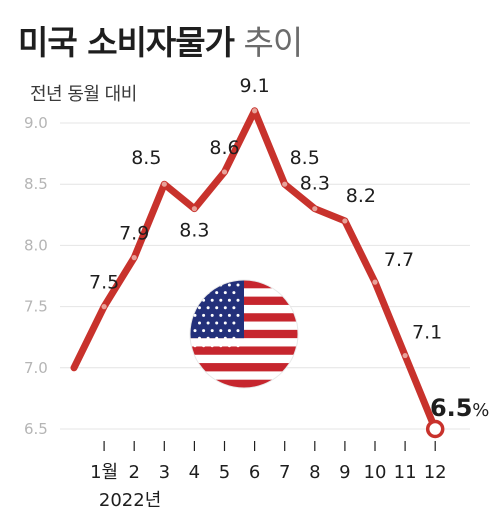  Describe the element at coordinates (36, 184) in the screenshot. I see `y-tick-label-4: 8.5` at that location.